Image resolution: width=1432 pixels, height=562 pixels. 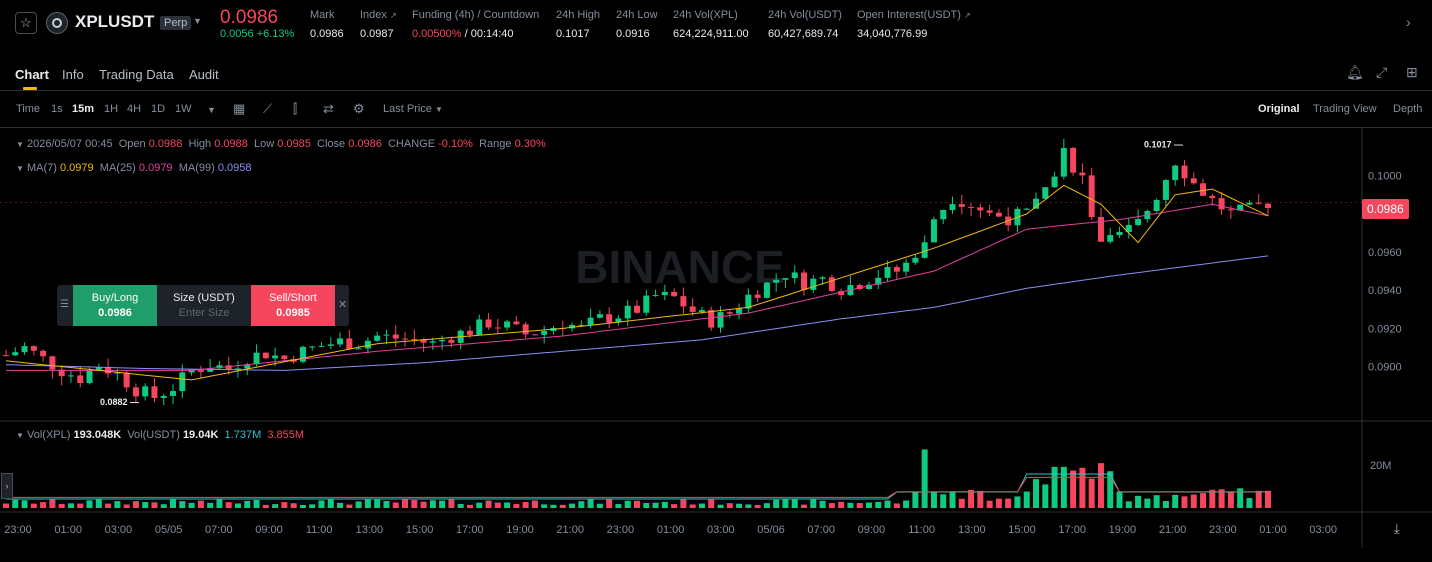 I want to click on buy-long-button: Buy/Long 0.0986, so click(x=115, y=305).